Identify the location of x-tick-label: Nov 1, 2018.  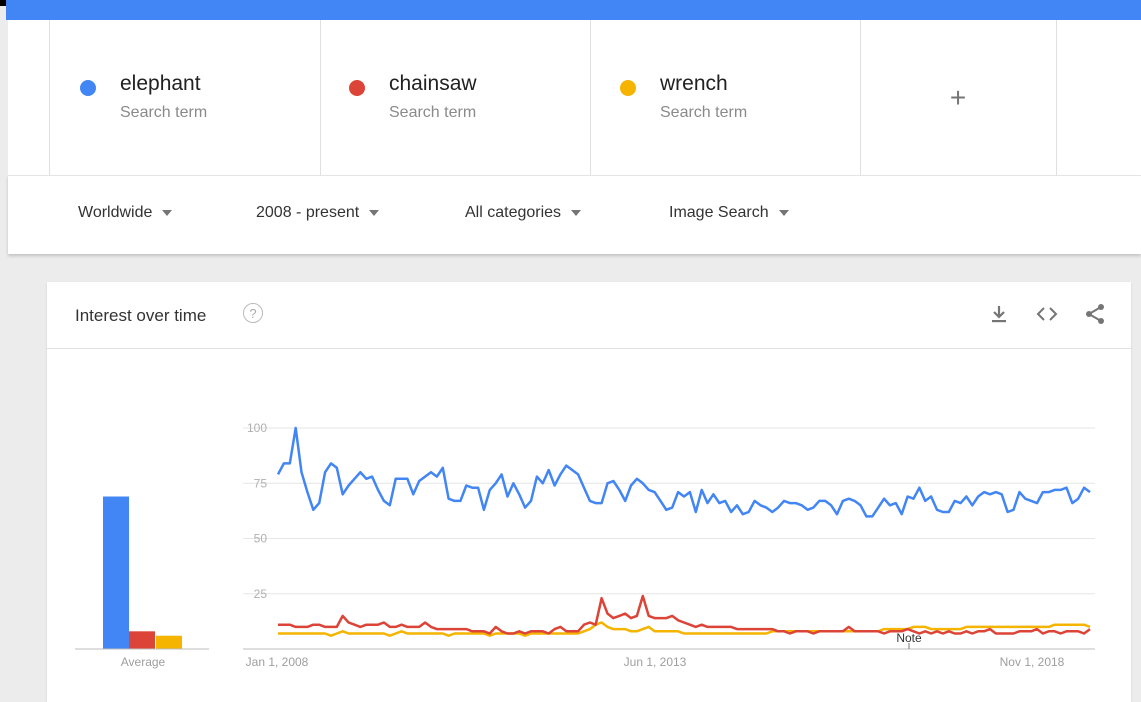
(1032, 662).